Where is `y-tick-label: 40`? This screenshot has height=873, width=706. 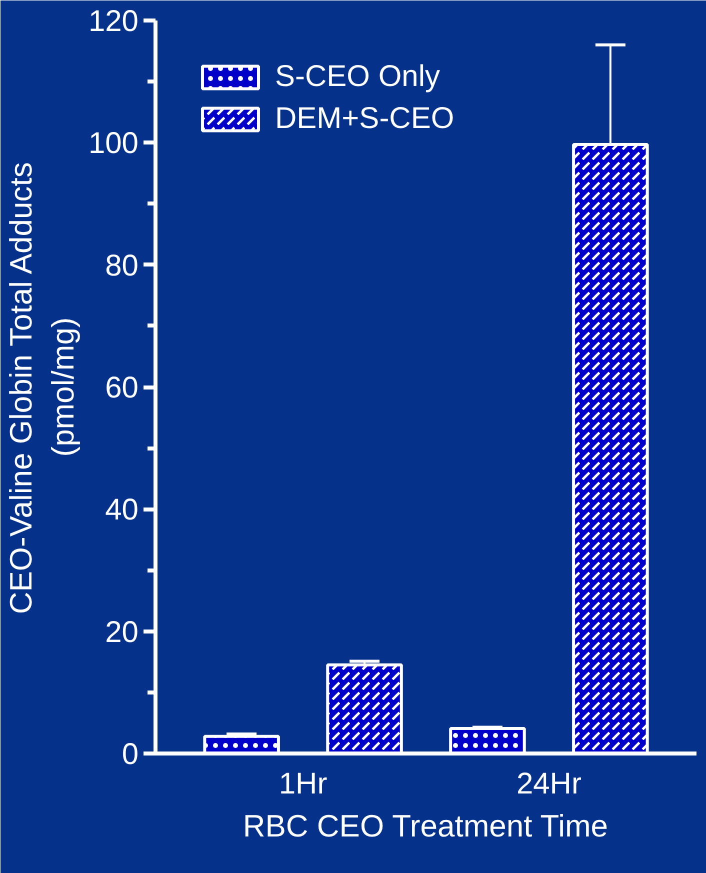 y-tick-label: 40 is located at coordinates (122, 510).